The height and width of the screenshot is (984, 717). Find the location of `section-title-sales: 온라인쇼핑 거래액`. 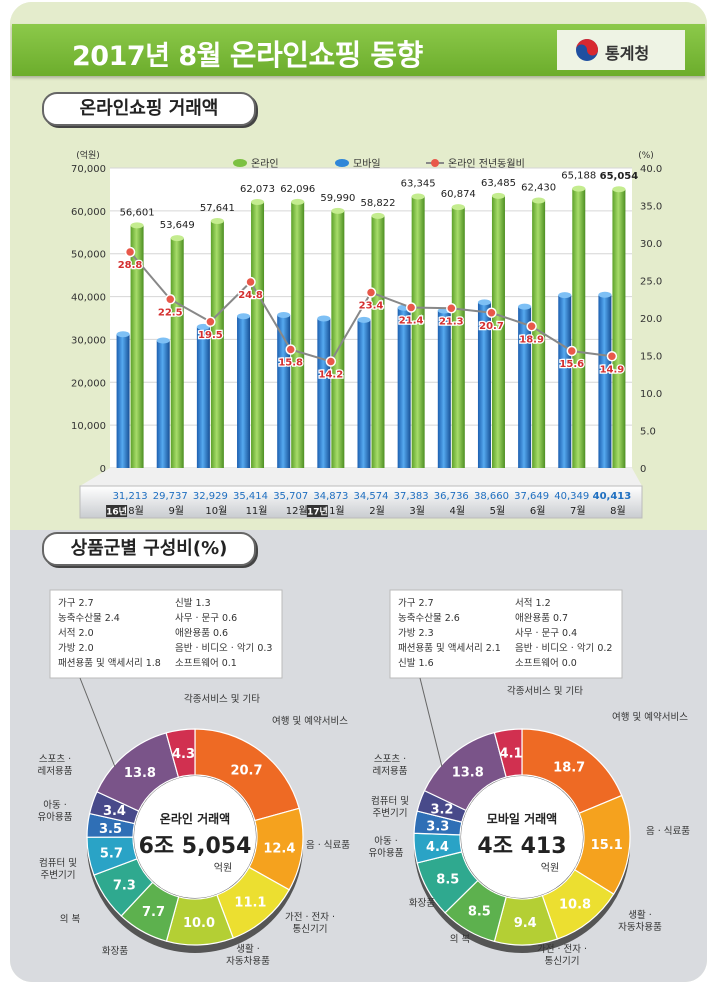

section-title-sales: 온라인쇼핑 거래액 is located at coordinates (149, 109).